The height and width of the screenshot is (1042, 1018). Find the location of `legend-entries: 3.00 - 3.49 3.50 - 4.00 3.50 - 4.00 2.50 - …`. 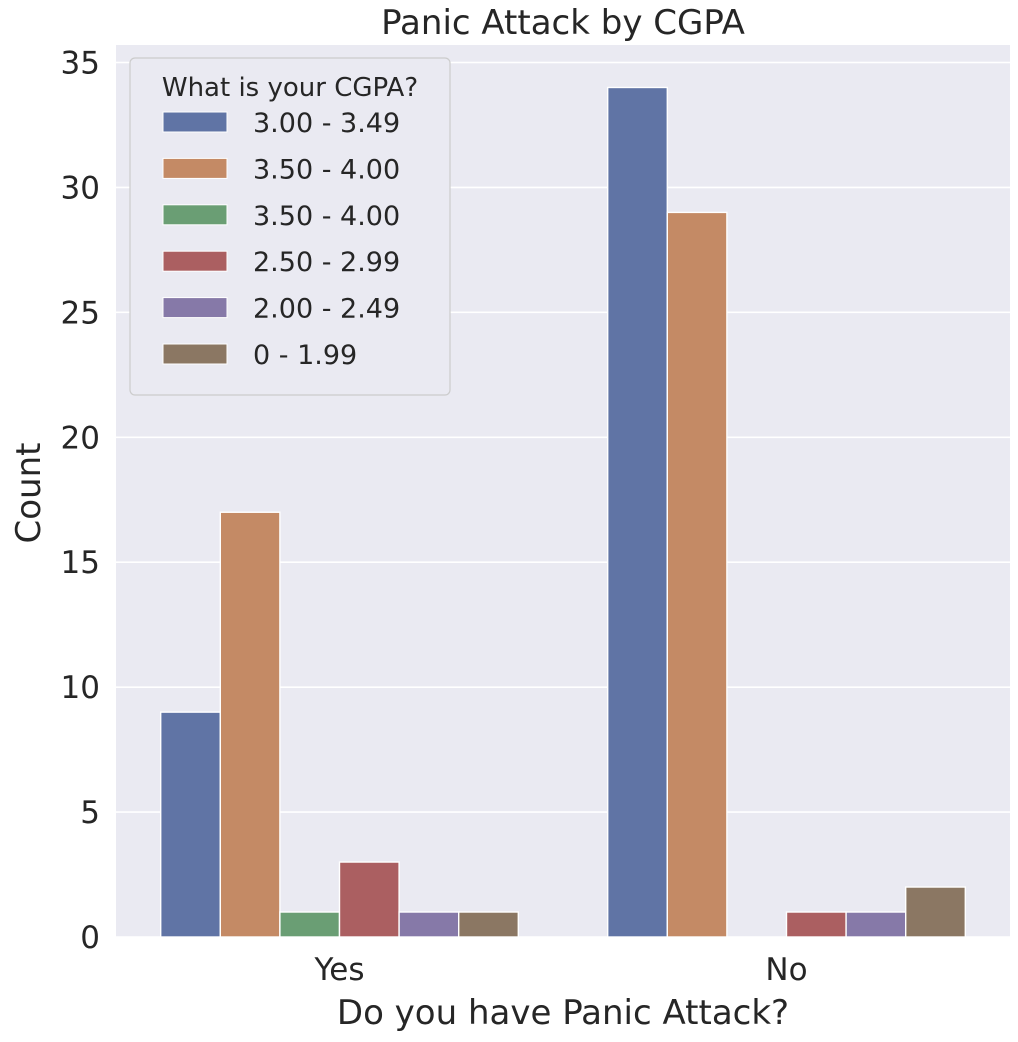

legend-entries: 3.00 - 3.49 3.50 - 4.00 3.50 - 4.00 2.50 - … is located at coordinates (281, 239).